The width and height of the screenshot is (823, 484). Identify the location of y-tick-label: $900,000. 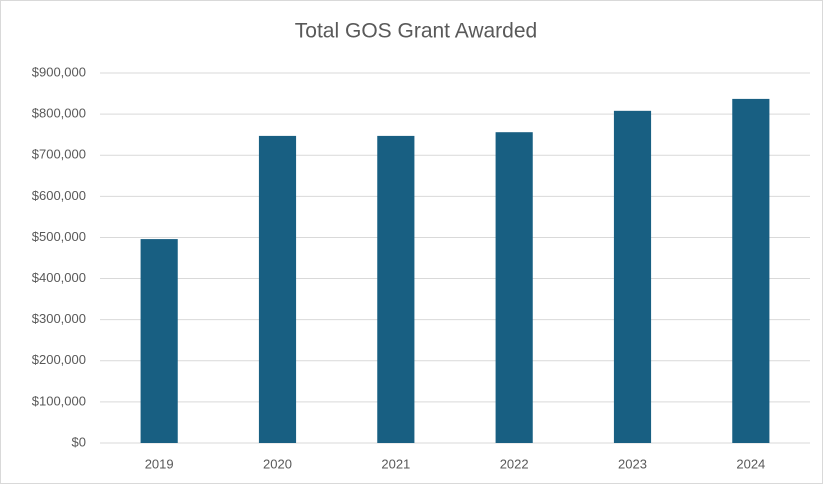
(59, 71).